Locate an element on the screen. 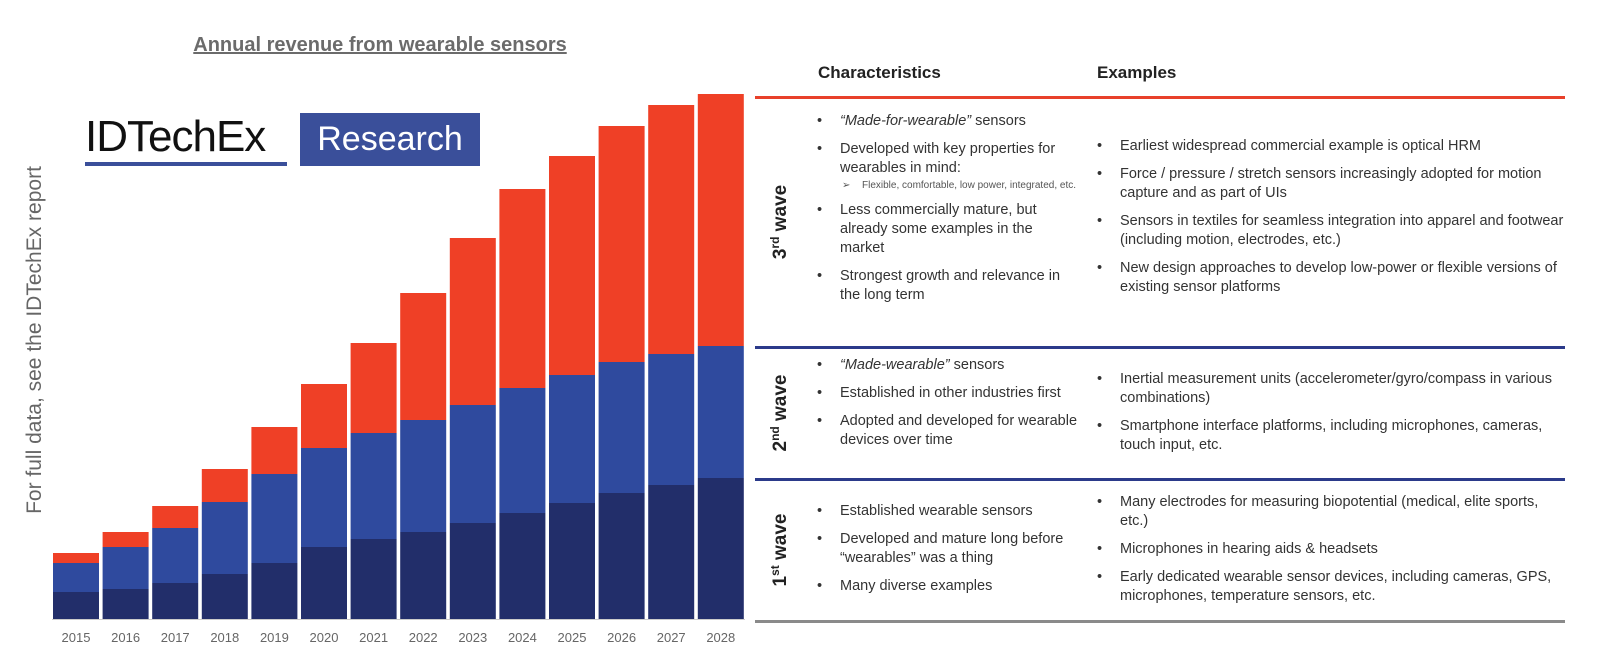 The image size is (1600, 670). logo-underline is located at coordinates (186, 164).